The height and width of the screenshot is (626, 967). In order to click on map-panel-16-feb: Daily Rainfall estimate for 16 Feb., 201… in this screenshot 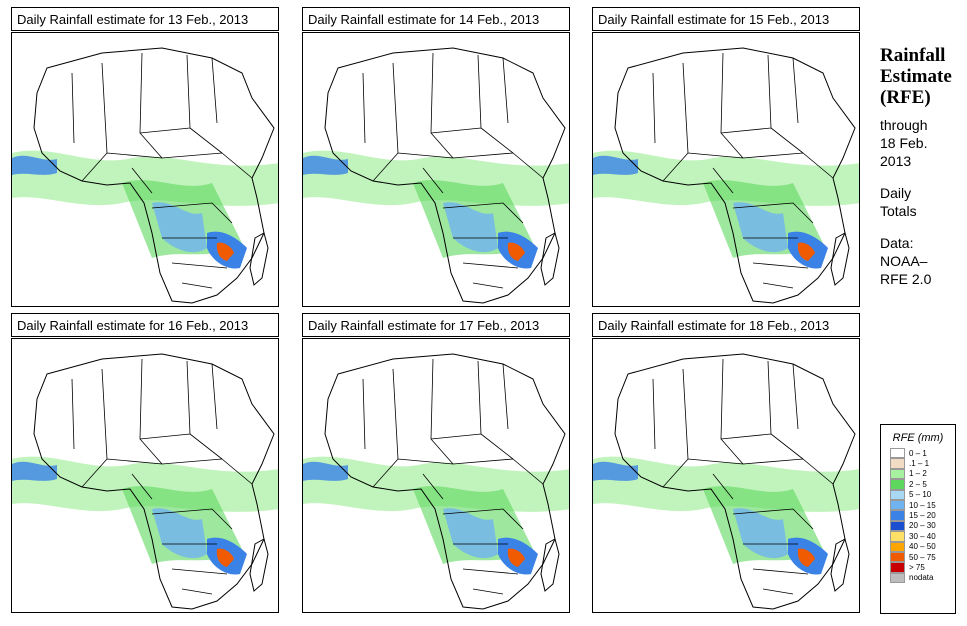, I will do `click(146, 463)`.